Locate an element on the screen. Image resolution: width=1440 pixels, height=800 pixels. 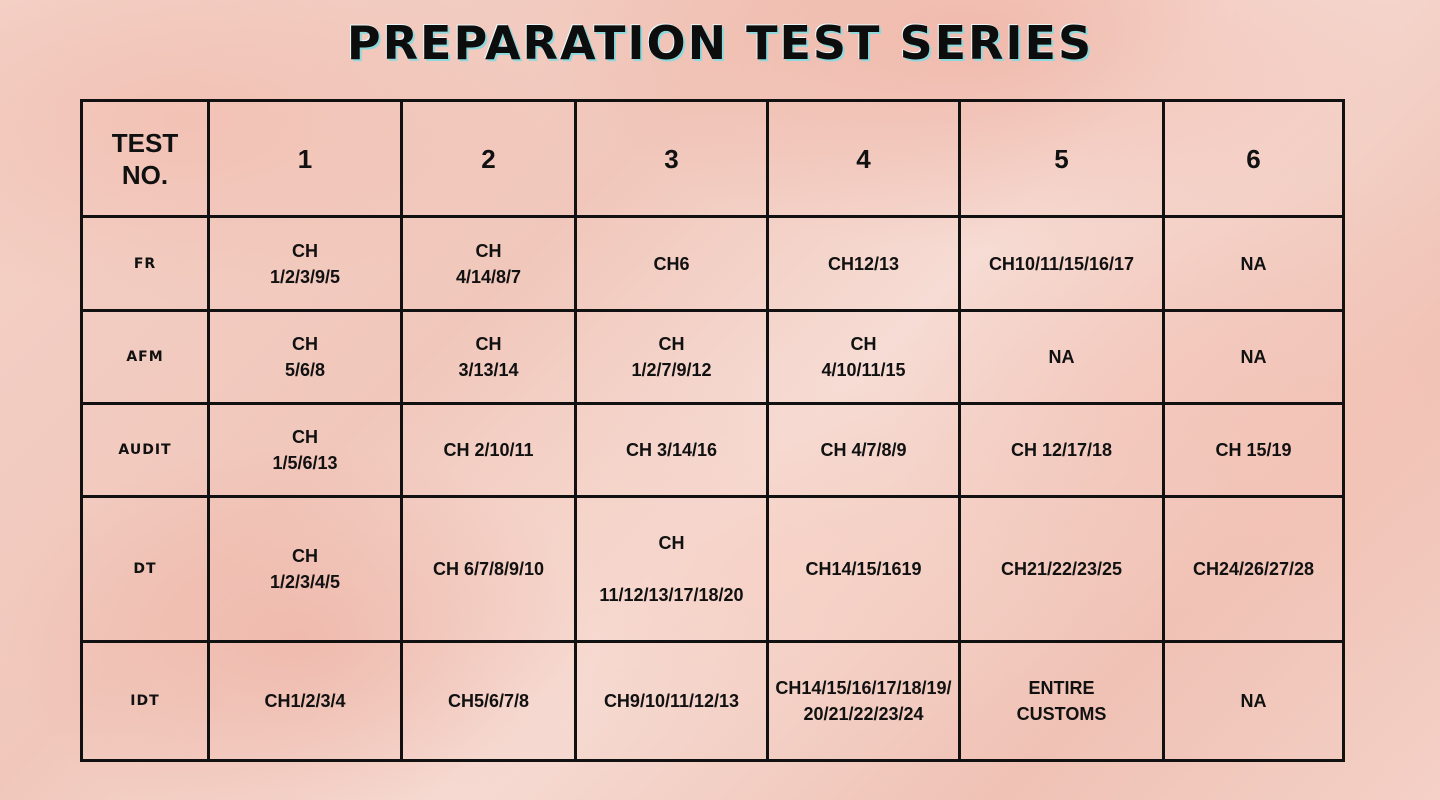
table-cell: CH 3/13/14 is located at coordinates (488, 357).